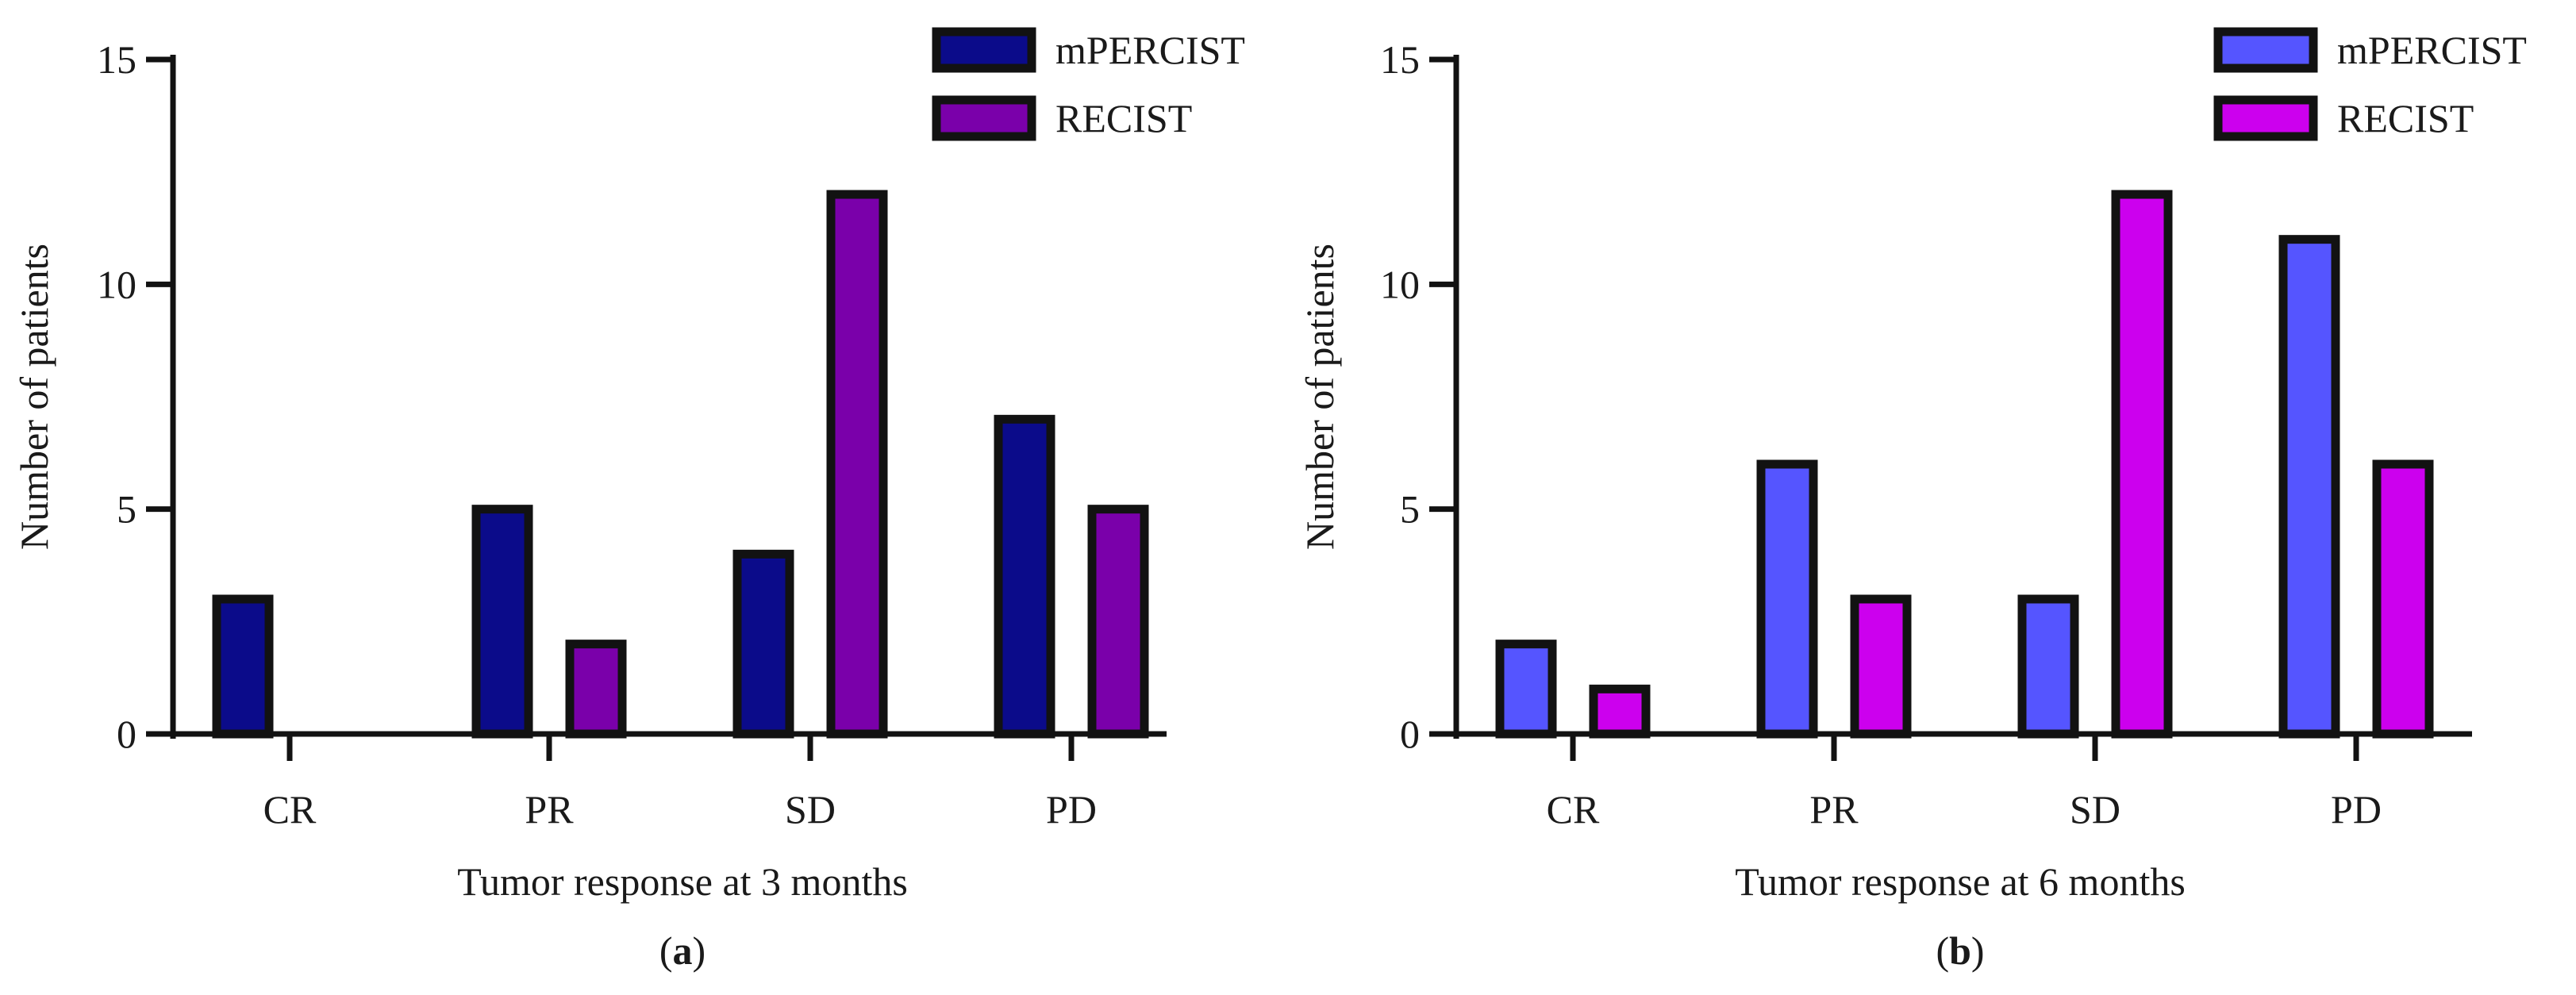 This screenshot has height=995, width=2576. What do you see at coordinates (1960, 881) in the screenshot?
I see `x-axis-title: Tumor response at 6 months` at bounding box center [1960, 881].